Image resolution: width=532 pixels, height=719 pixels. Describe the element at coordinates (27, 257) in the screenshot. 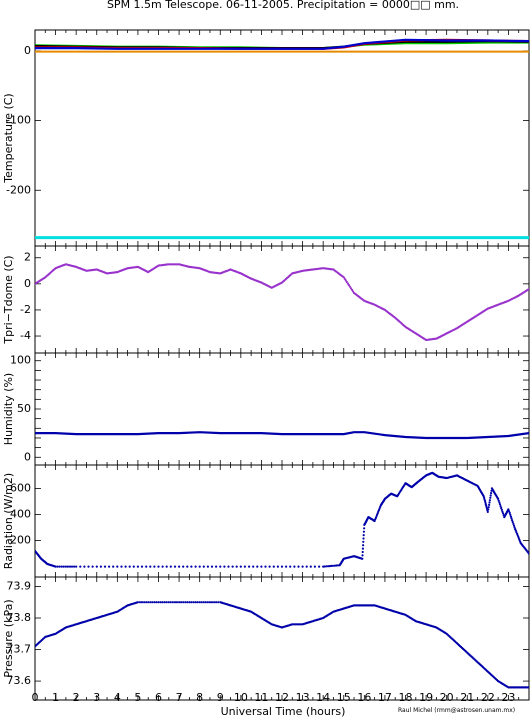

I see `tpri-tdome-y-tick-label: 2` at that location.